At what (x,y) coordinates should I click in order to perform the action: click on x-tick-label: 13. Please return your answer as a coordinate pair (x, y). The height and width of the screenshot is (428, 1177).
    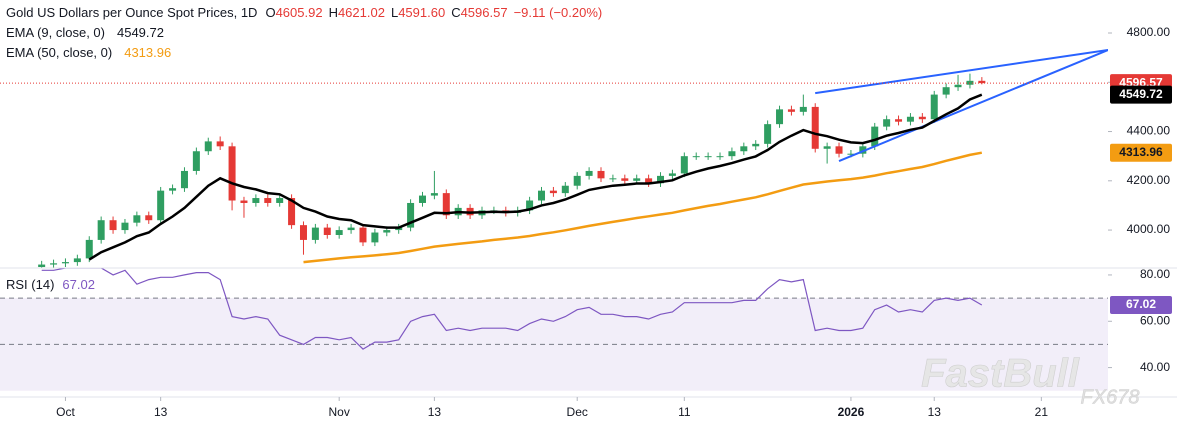
    Looking at the image, I should click on (435, 412).